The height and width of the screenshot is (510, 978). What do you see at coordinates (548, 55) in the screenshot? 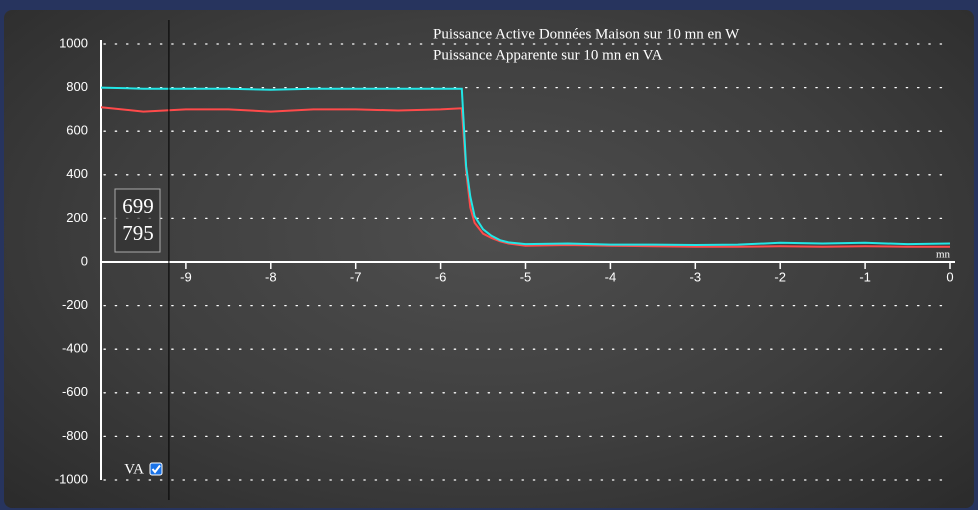
I see `legend-entry: Puissance Apparente sur 10 mn en VA` at bounding box center [548, 55].